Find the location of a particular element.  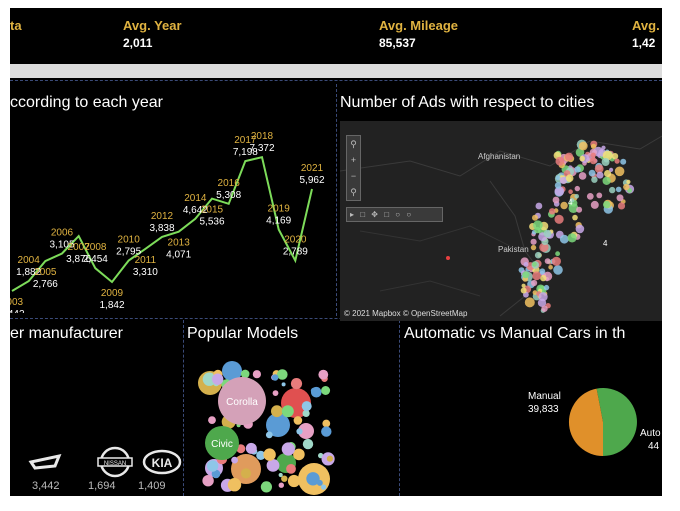

models-bubble-chart: Corolla Civic is located at coordinates (292, 419).